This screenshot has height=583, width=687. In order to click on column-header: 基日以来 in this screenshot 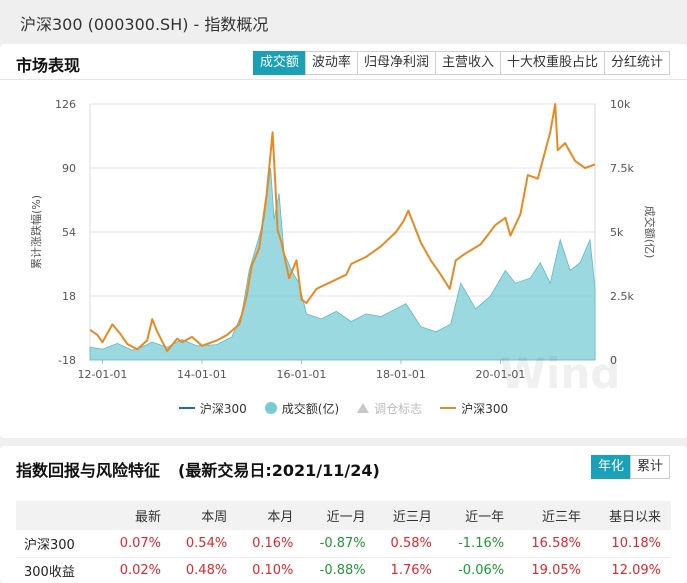, I will do `click(630, 515)`.